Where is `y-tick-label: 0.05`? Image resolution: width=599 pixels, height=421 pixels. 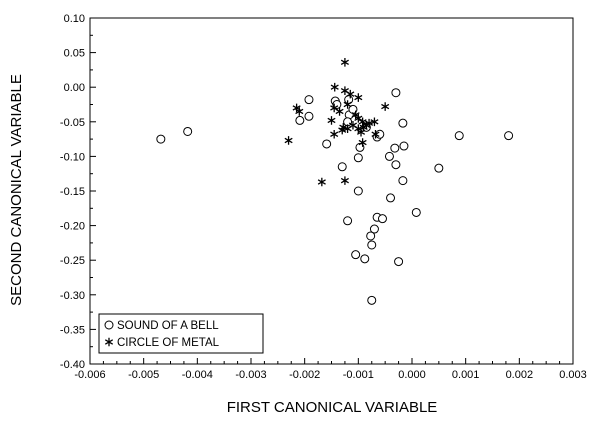
y-tick-label: 0.05 is located at coordinates (74, 54).